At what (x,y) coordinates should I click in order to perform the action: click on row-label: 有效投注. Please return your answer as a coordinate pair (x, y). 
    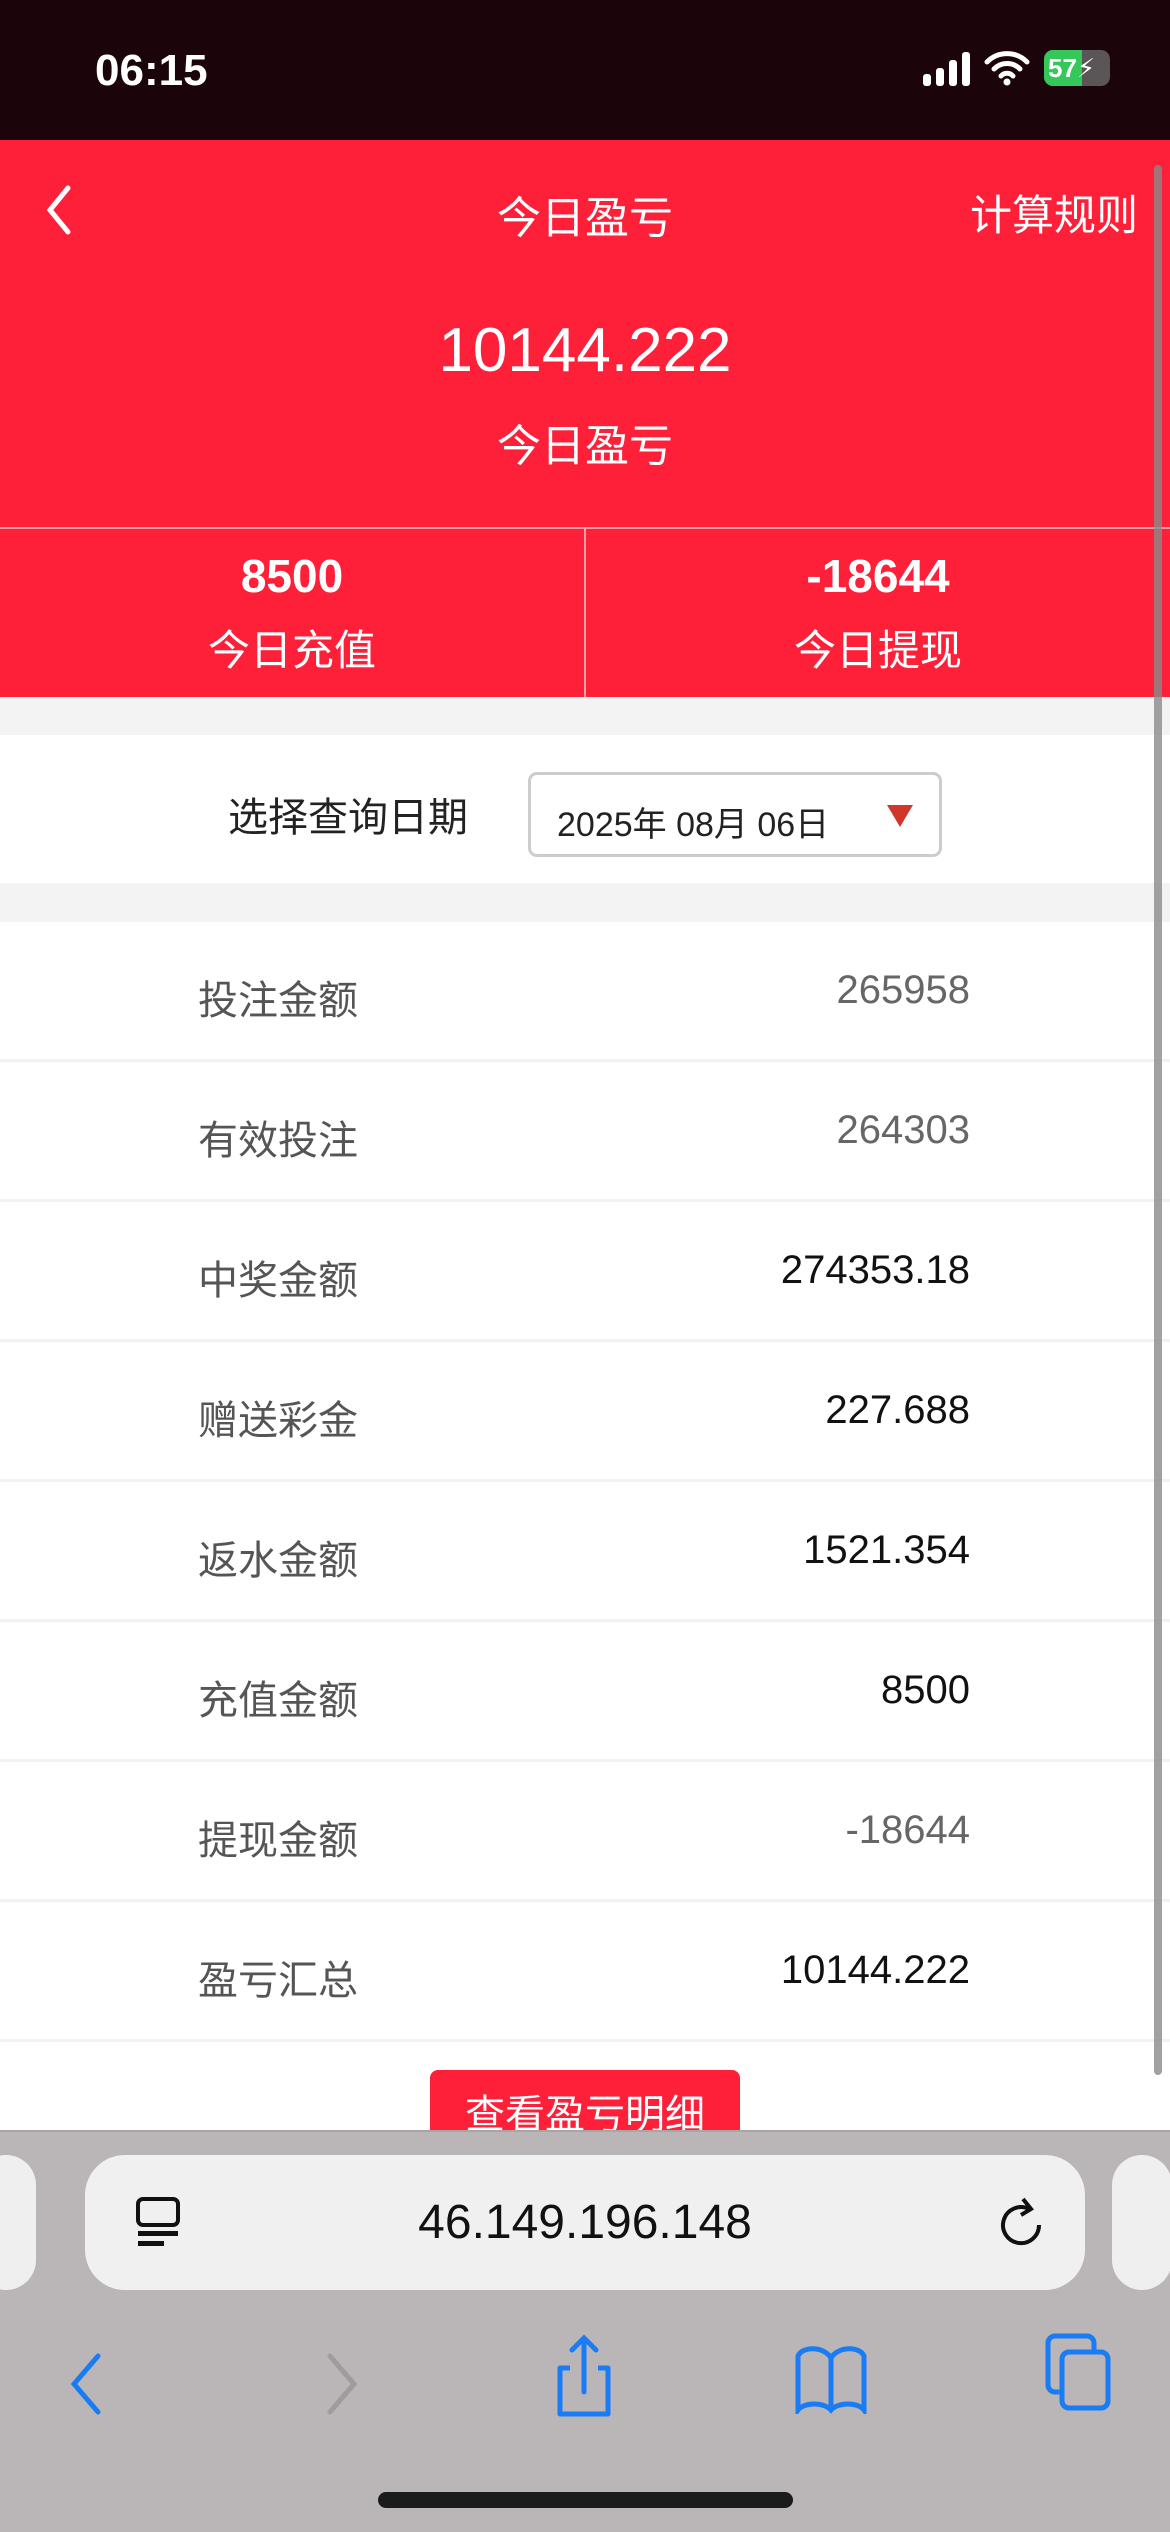
    Looking at the image, I should click on (278, 1141).